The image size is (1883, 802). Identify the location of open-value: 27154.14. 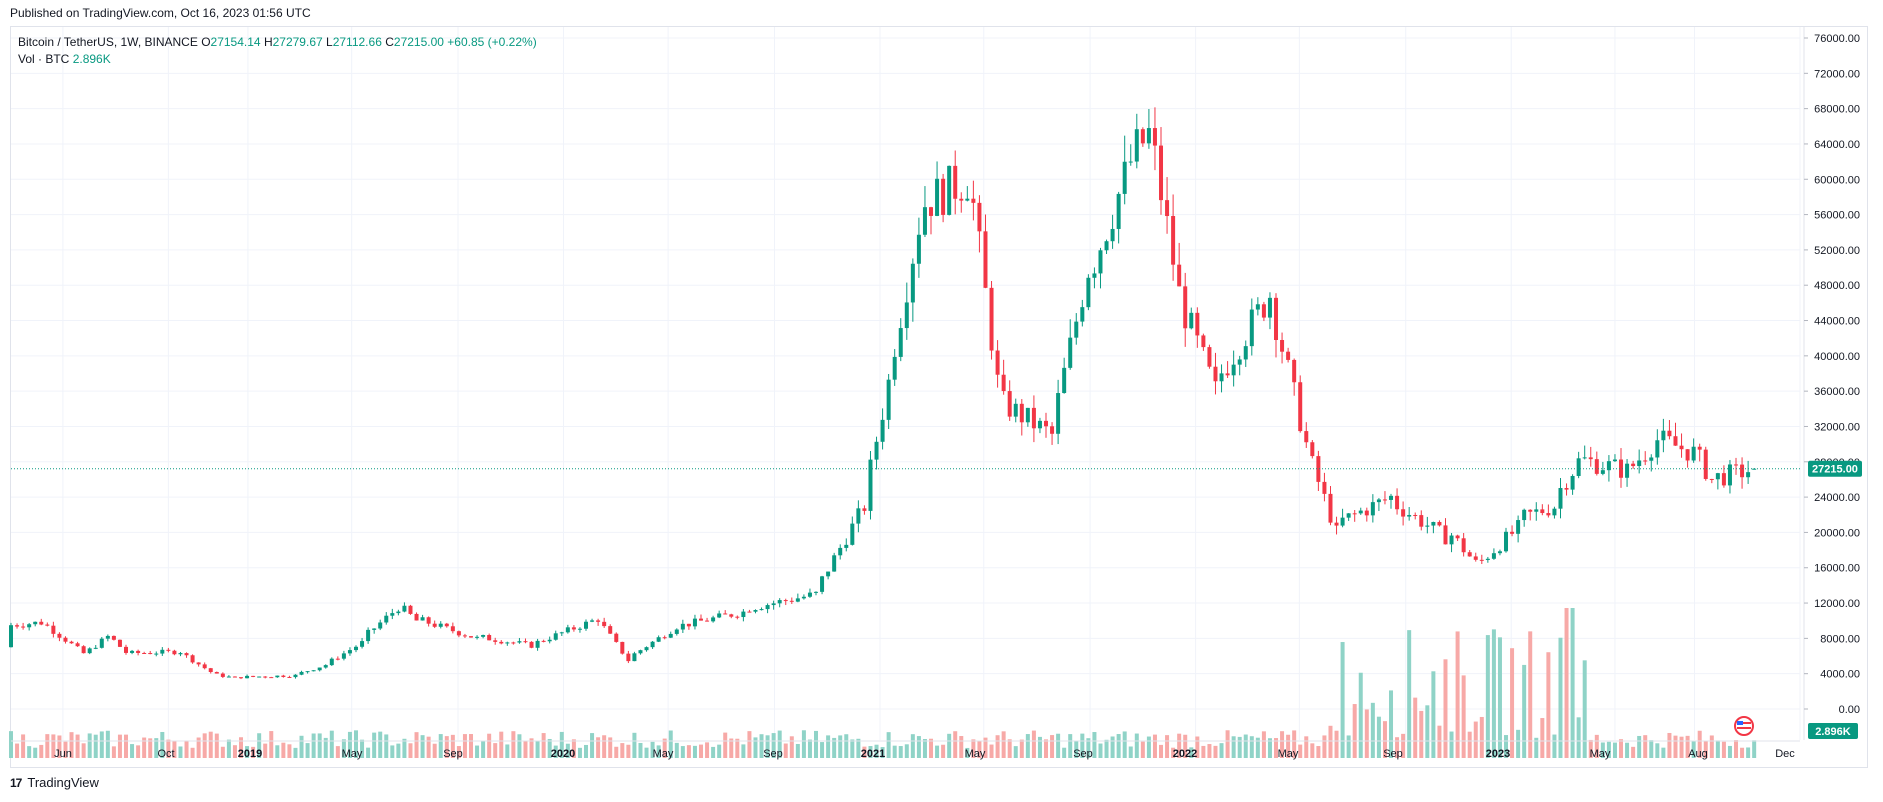
(235, 42).